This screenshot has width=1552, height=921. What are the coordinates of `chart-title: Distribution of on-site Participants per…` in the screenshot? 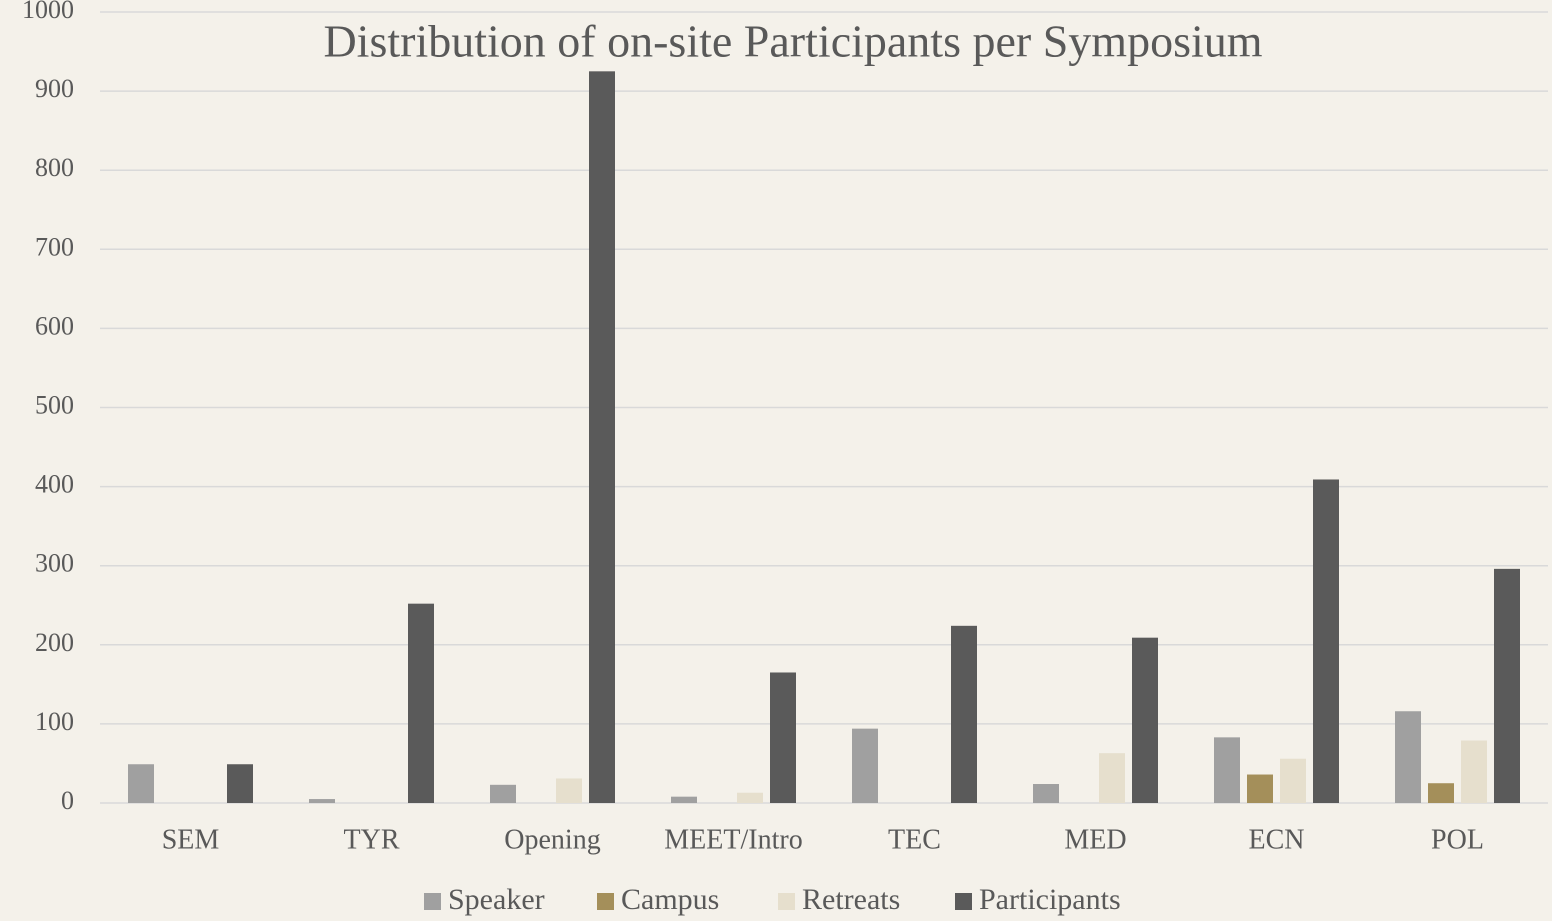 It's located at (792, 41).